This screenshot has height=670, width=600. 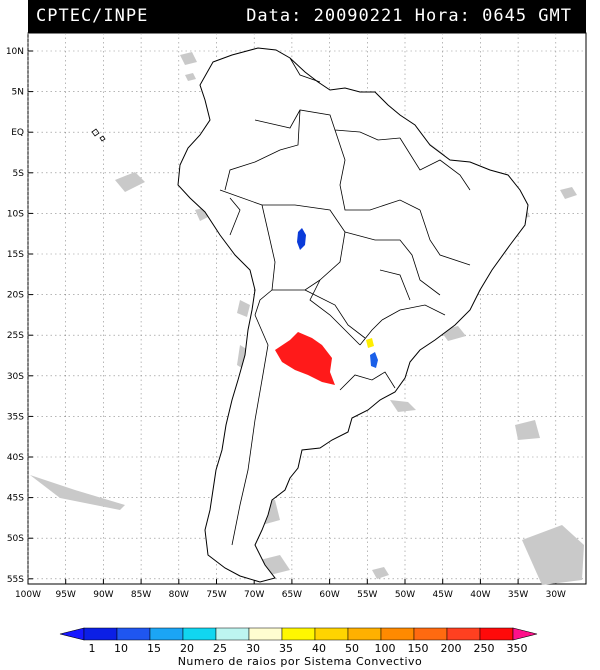 I want to click on legend-arrow-right, so click(x=525, y=634).